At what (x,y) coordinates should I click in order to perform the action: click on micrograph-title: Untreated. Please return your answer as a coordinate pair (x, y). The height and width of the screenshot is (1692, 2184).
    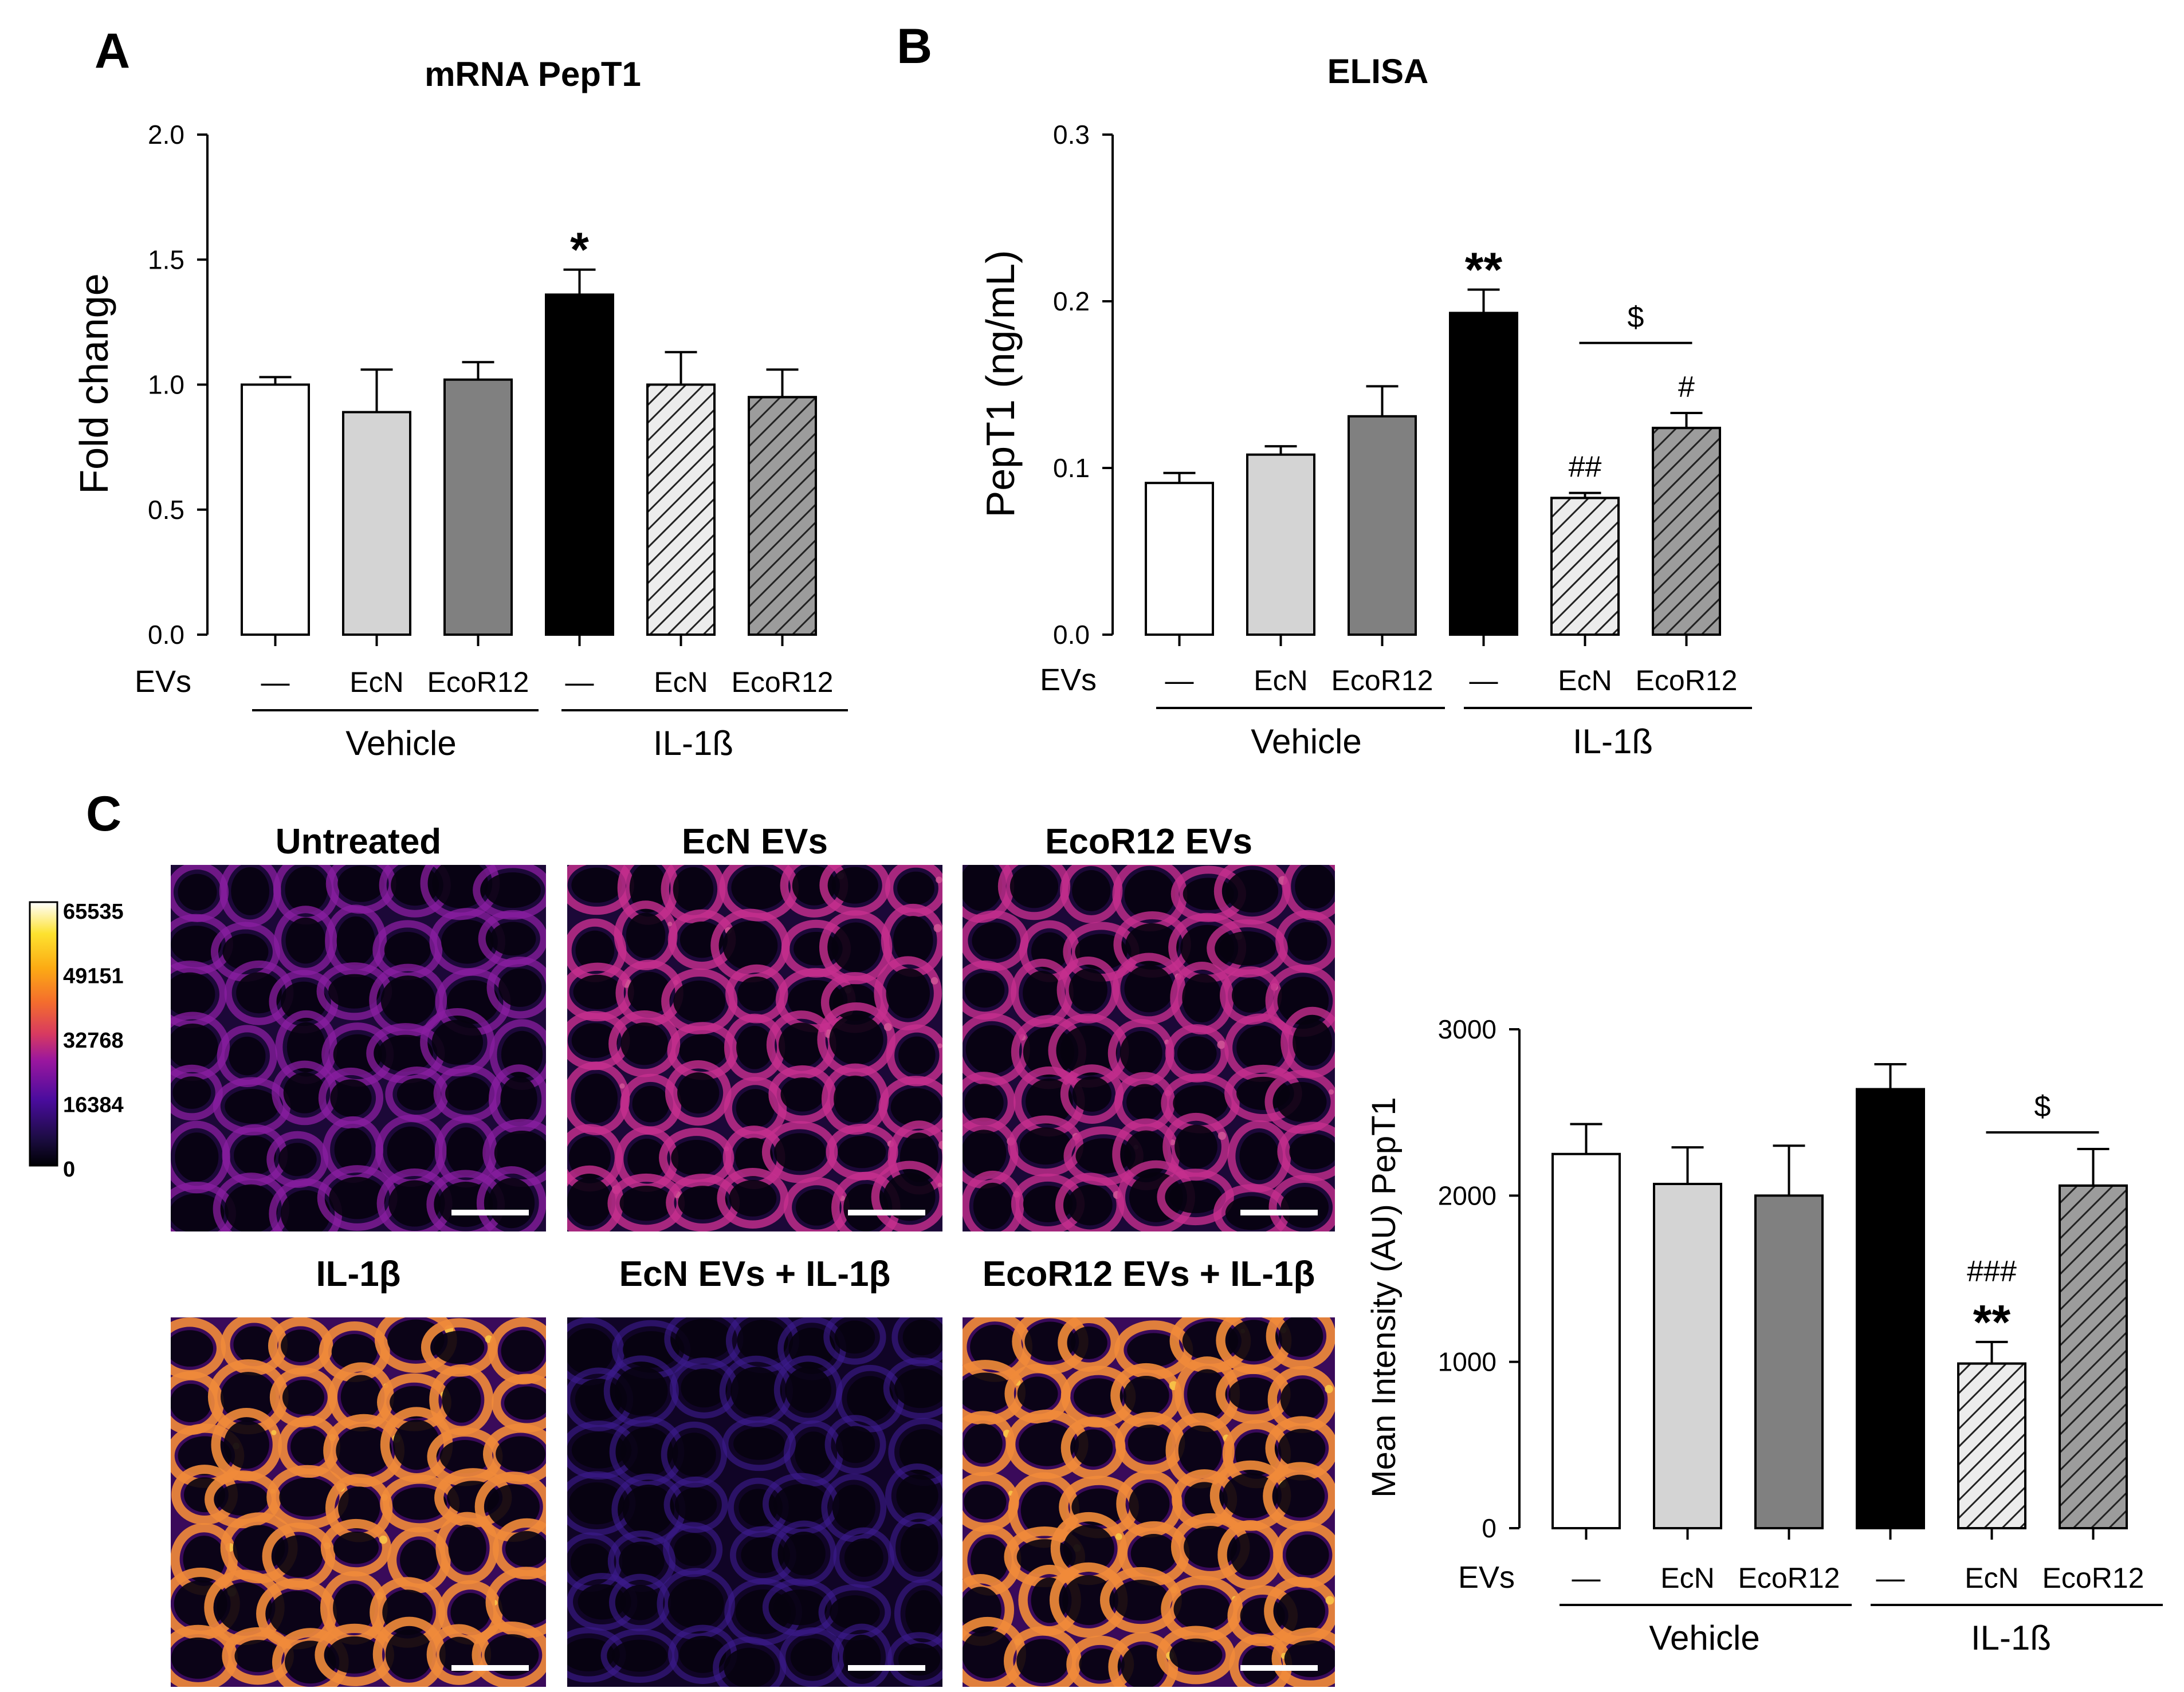
    Looking at the image, I should click on (358, 841).